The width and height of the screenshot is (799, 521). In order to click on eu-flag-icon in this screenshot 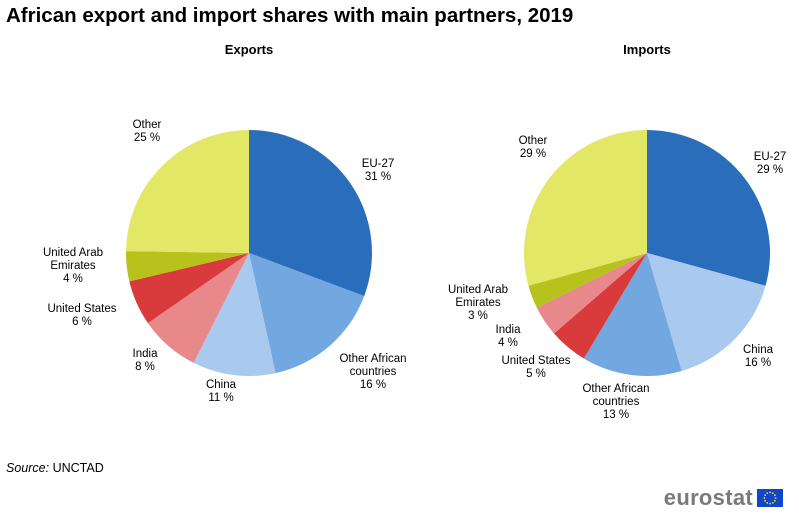, I will do `click(770, 498)`.